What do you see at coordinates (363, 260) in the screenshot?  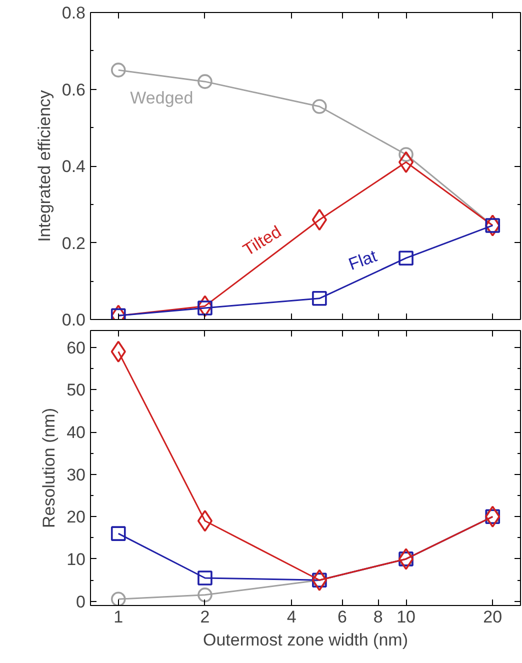 I see `text: Flat` at bounding box center [363, 260].